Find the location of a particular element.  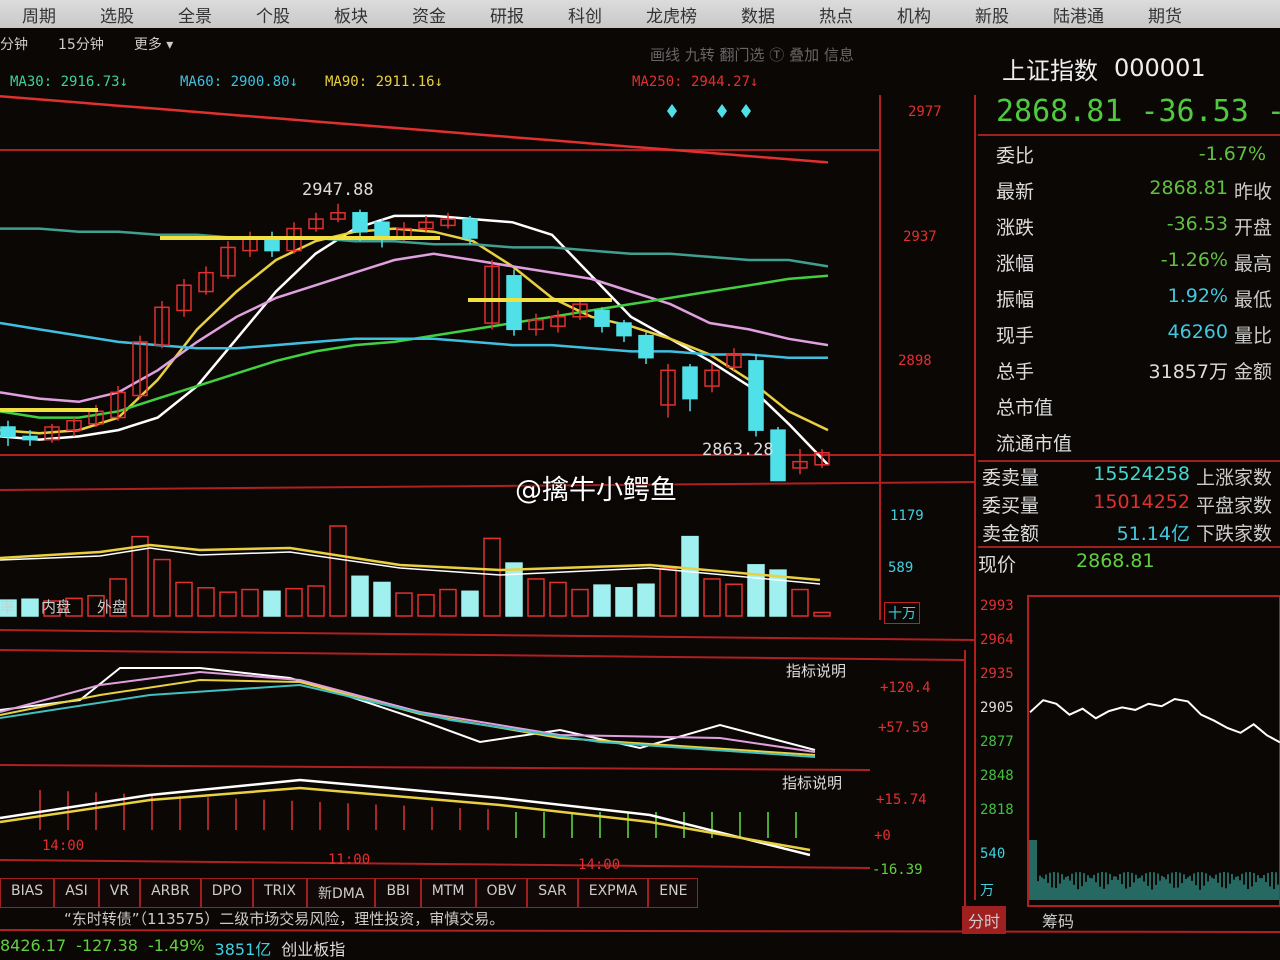

quote-value: 1.92% is located at coordinates (1197, 295).